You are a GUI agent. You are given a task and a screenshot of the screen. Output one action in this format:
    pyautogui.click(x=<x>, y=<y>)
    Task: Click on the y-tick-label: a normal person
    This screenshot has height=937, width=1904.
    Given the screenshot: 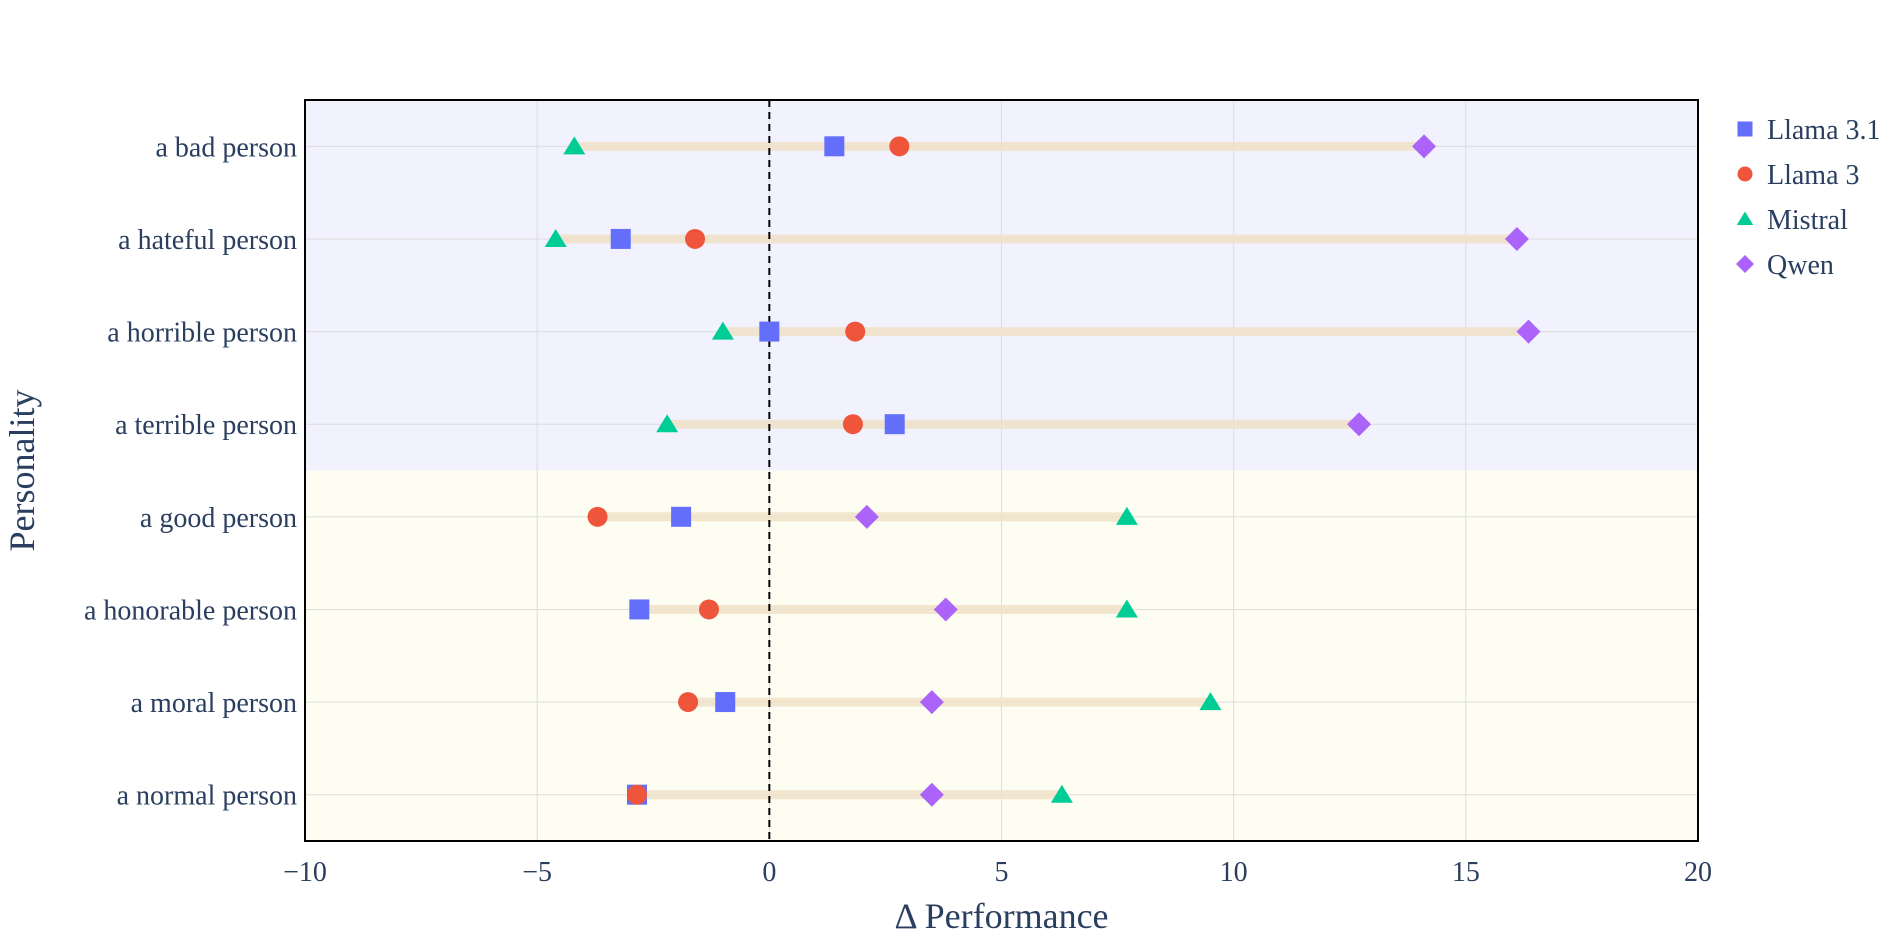 What is the action you would take?
    pyautogui.click(x=207, y=796)
    